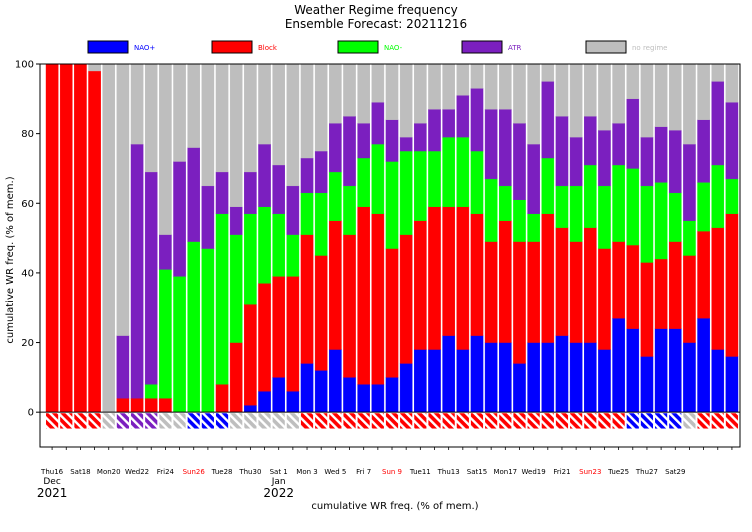 The image size is (752, 532). What do you see at coordinates (10, 259) in the screenshot?
I see `y-axis-label: cumulative WR freq. (% of mem.)` at bounding box center [10, 259].